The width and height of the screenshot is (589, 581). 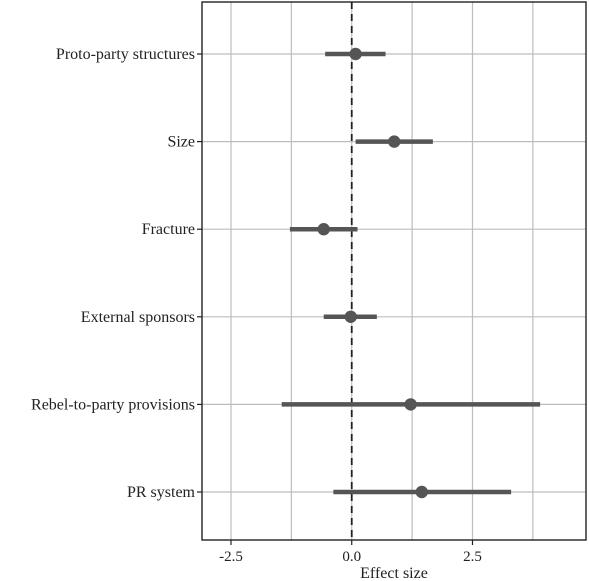 I want to click on category-label: Proto-party structures, so click(x=125, y=54).